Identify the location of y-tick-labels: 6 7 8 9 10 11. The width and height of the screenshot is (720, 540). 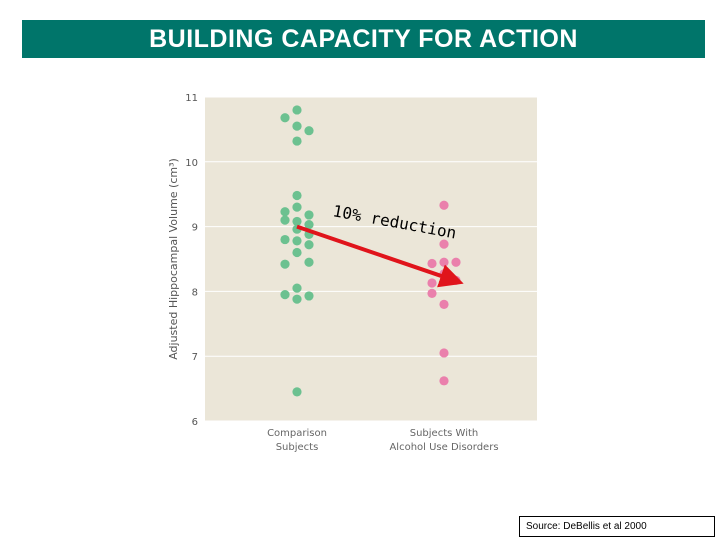
(191, 260).